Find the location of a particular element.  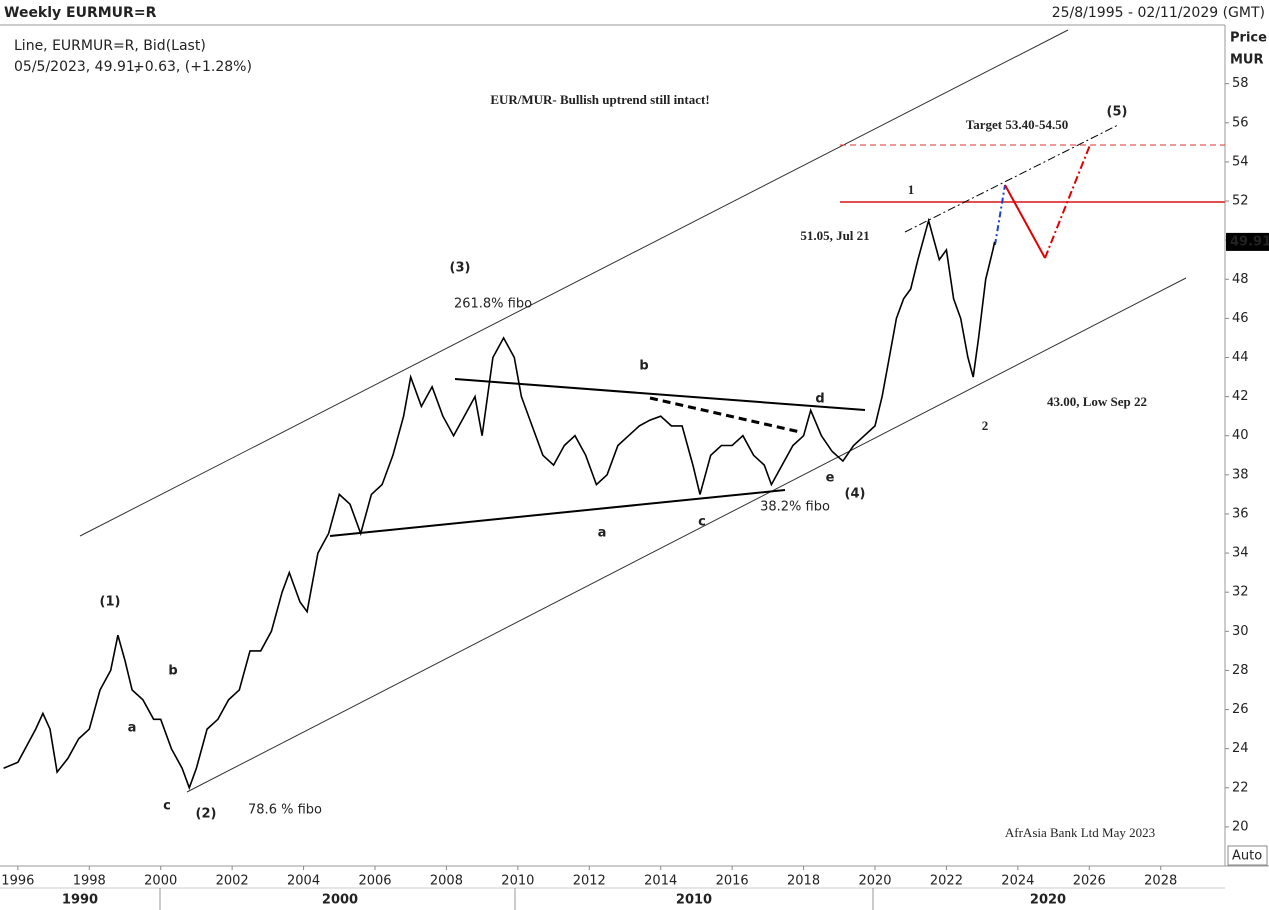

decade-label: 2010 is located at coordinates (694, 900).